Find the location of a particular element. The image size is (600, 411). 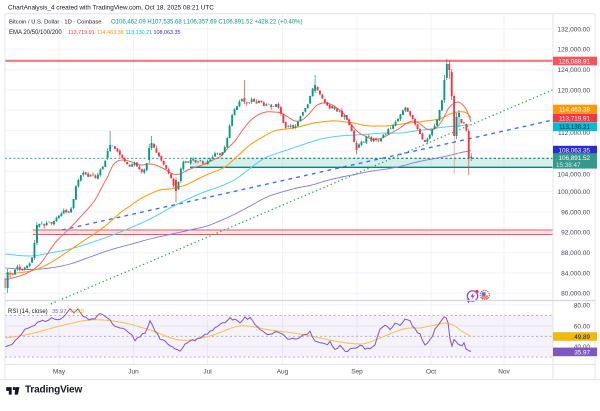

svg-text: EMA 20/50/100/200 is located at coordinates (35, 33).